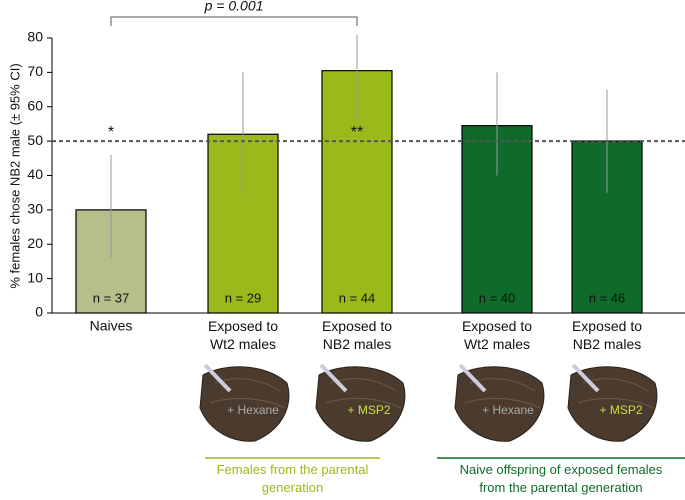 The width and height of the screenshot is (685, 500). I want to click on n-label: n = 37, so click(111, 297).